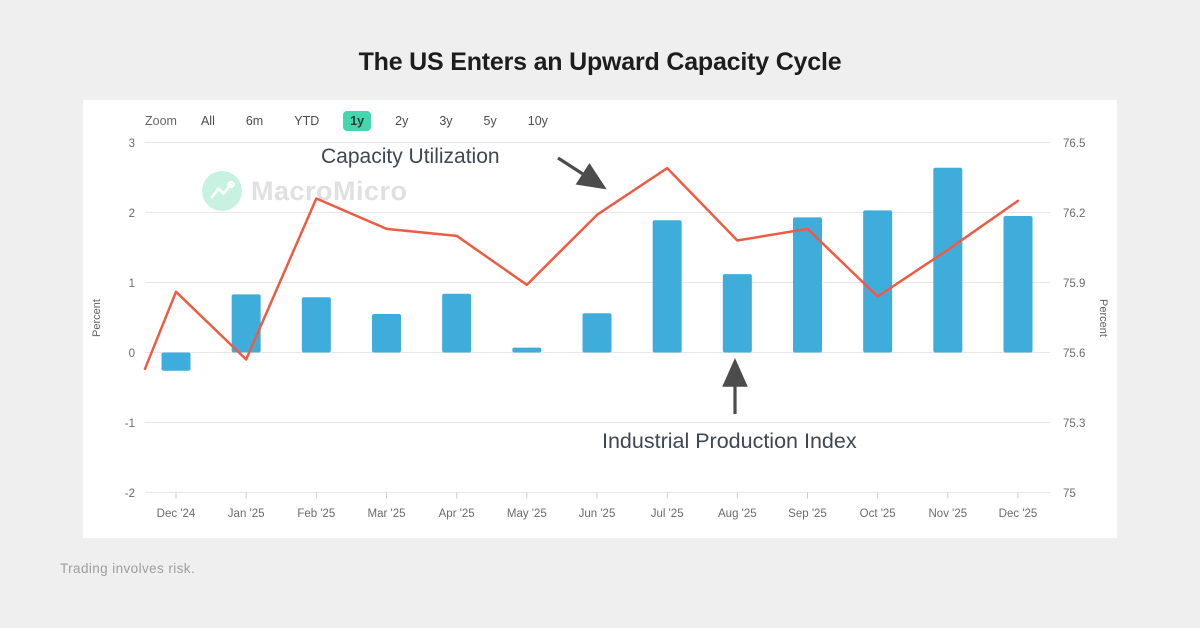 Image resolution: width=1200 pixels, height=628 pixels. What do you see at coordinates (222, 191) in the screenshot?
I see `macromicro-logo-icon` at bounding box center [222, 191].